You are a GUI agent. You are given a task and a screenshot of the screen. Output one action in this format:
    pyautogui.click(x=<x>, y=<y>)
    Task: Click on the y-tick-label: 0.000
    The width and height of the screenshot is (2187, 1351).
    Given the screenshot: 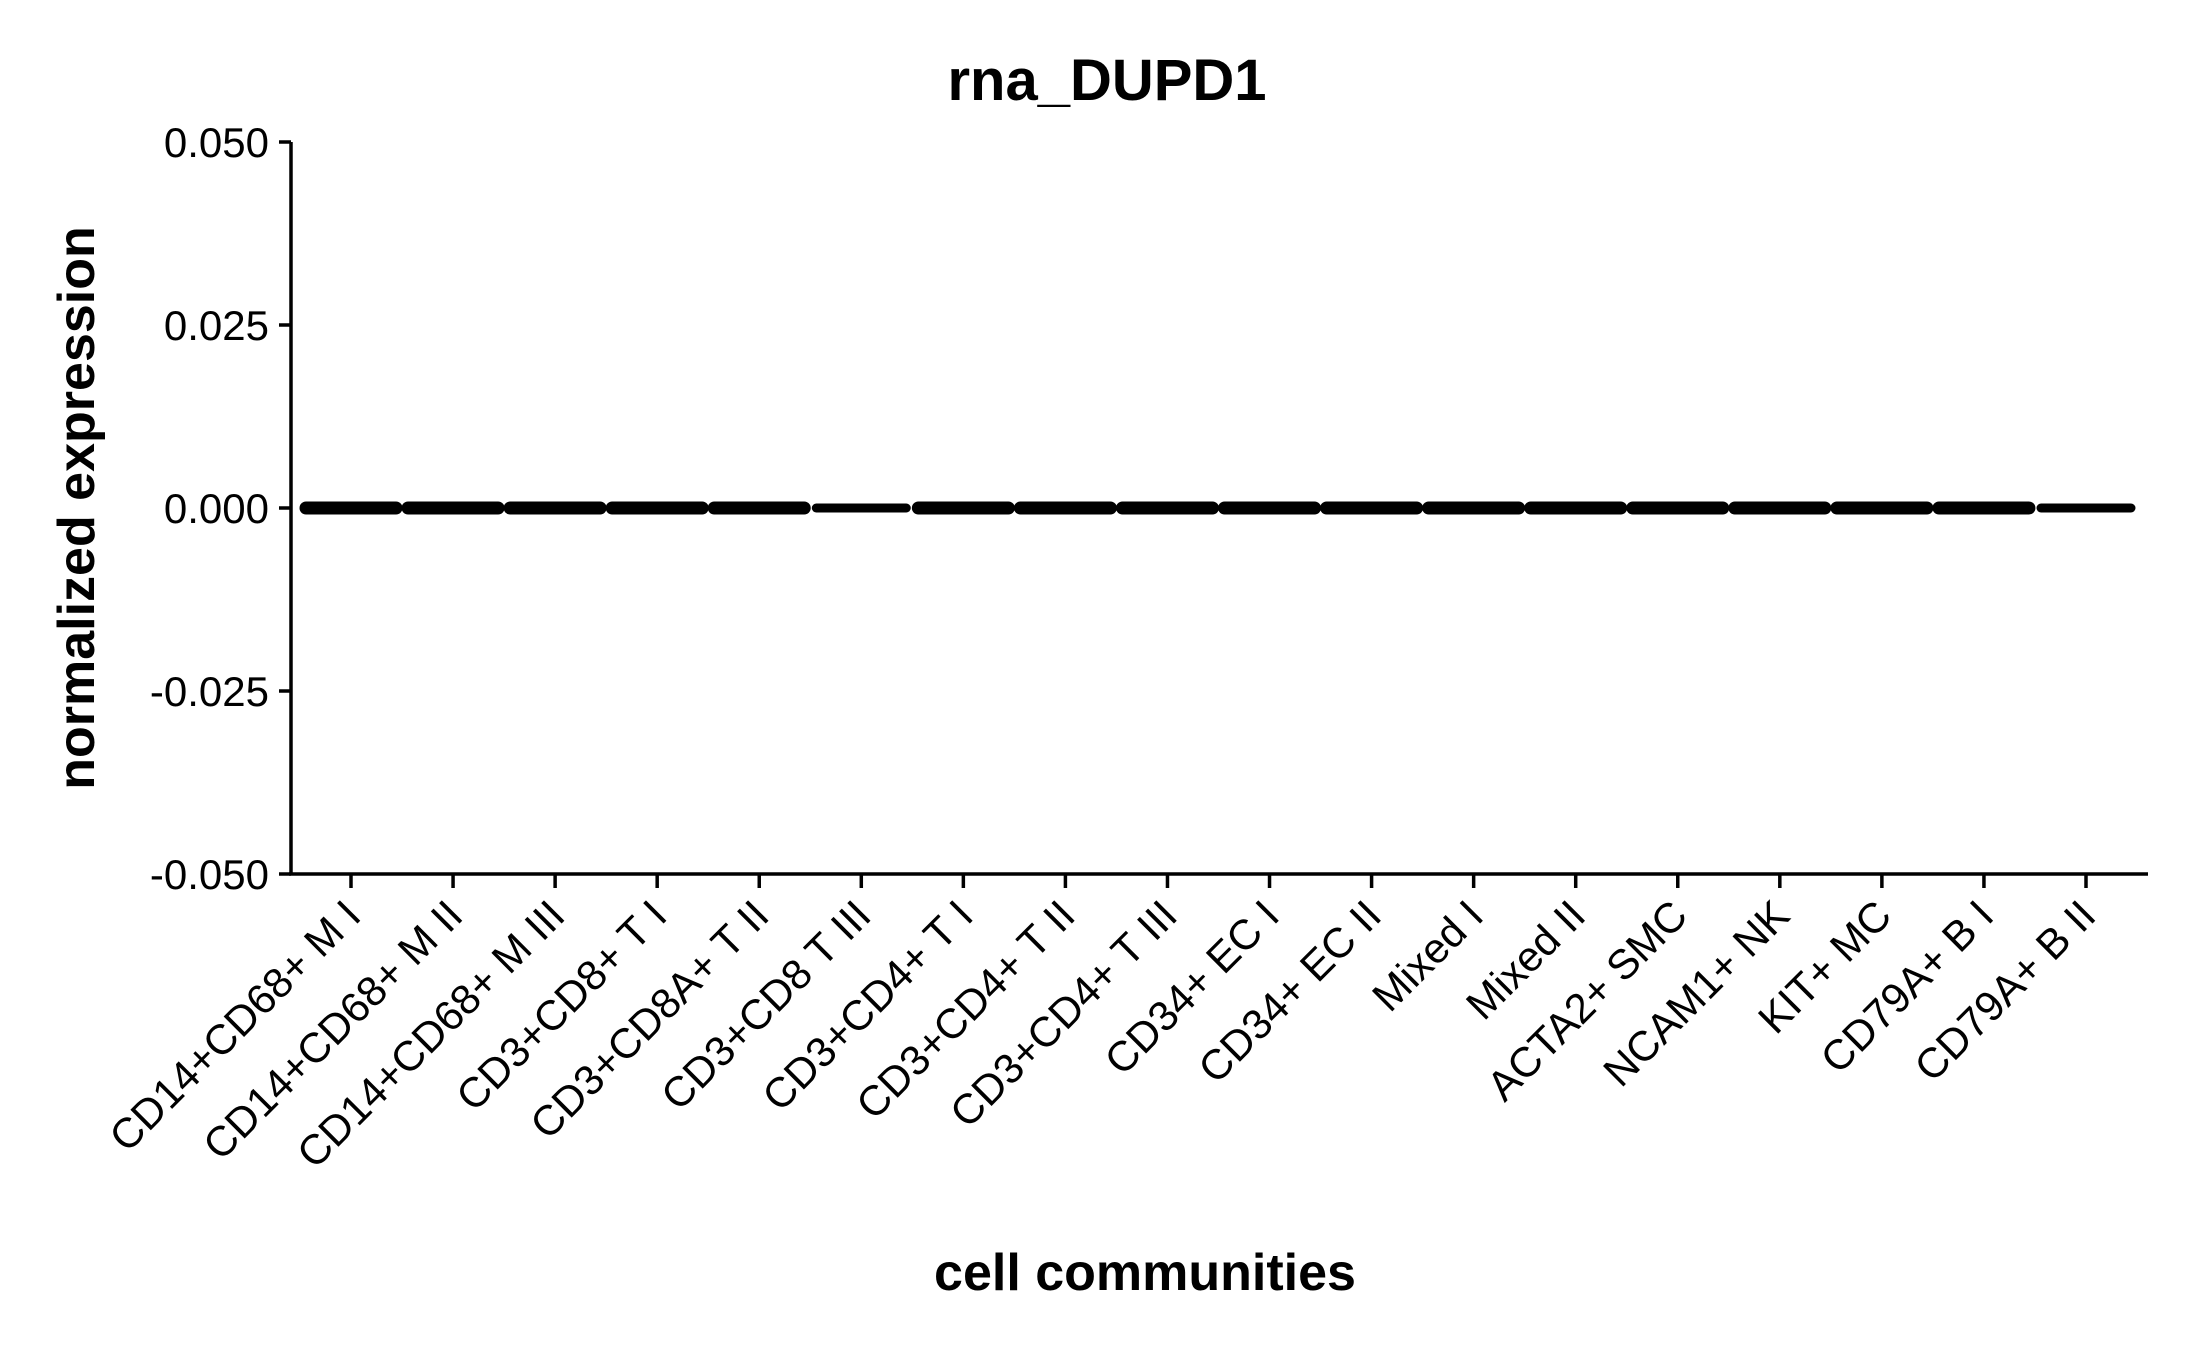 What is the action you would take?
    pyautogui.click(x=216, y=508)
    